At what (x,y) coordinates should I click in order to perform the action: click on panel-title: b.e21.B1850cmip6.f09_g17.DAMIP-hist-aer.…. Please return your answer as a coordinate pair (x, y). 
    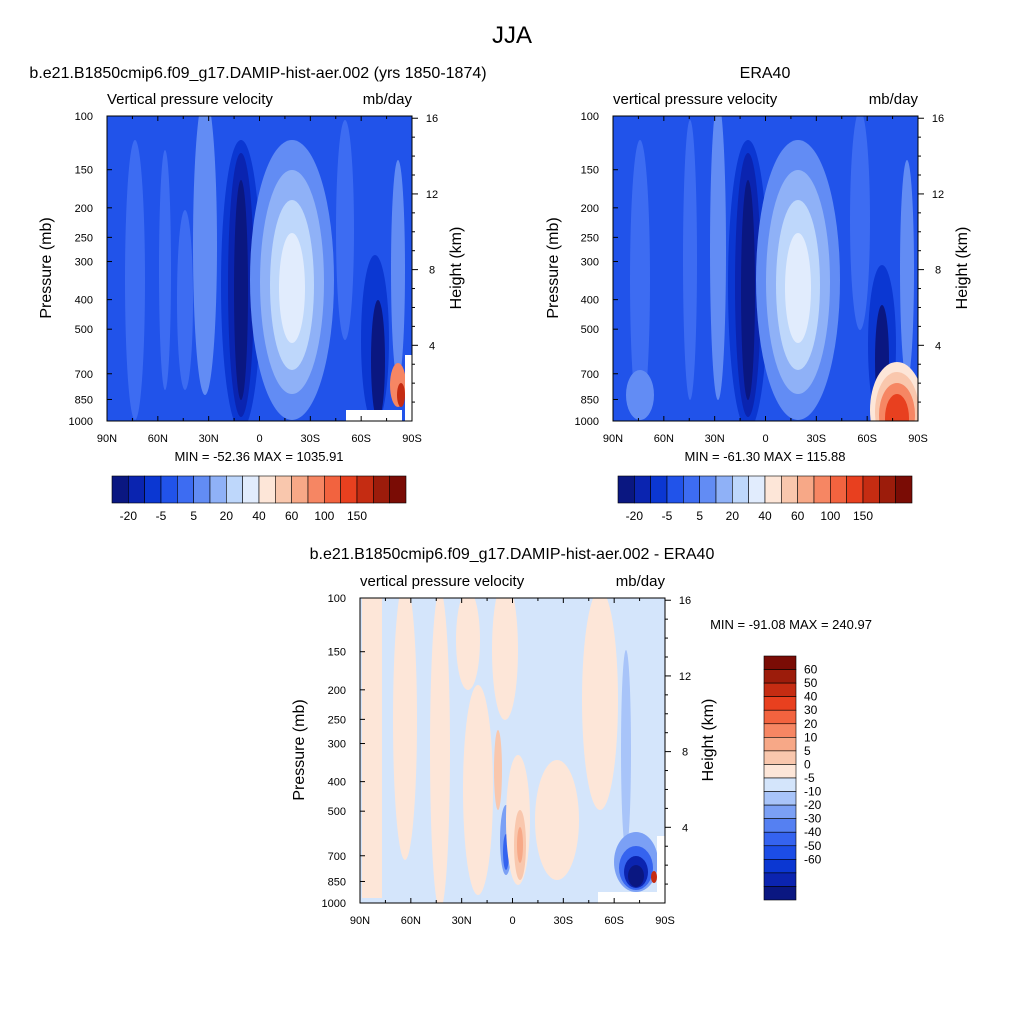
    Looking at the image, I should click on (512, 554).